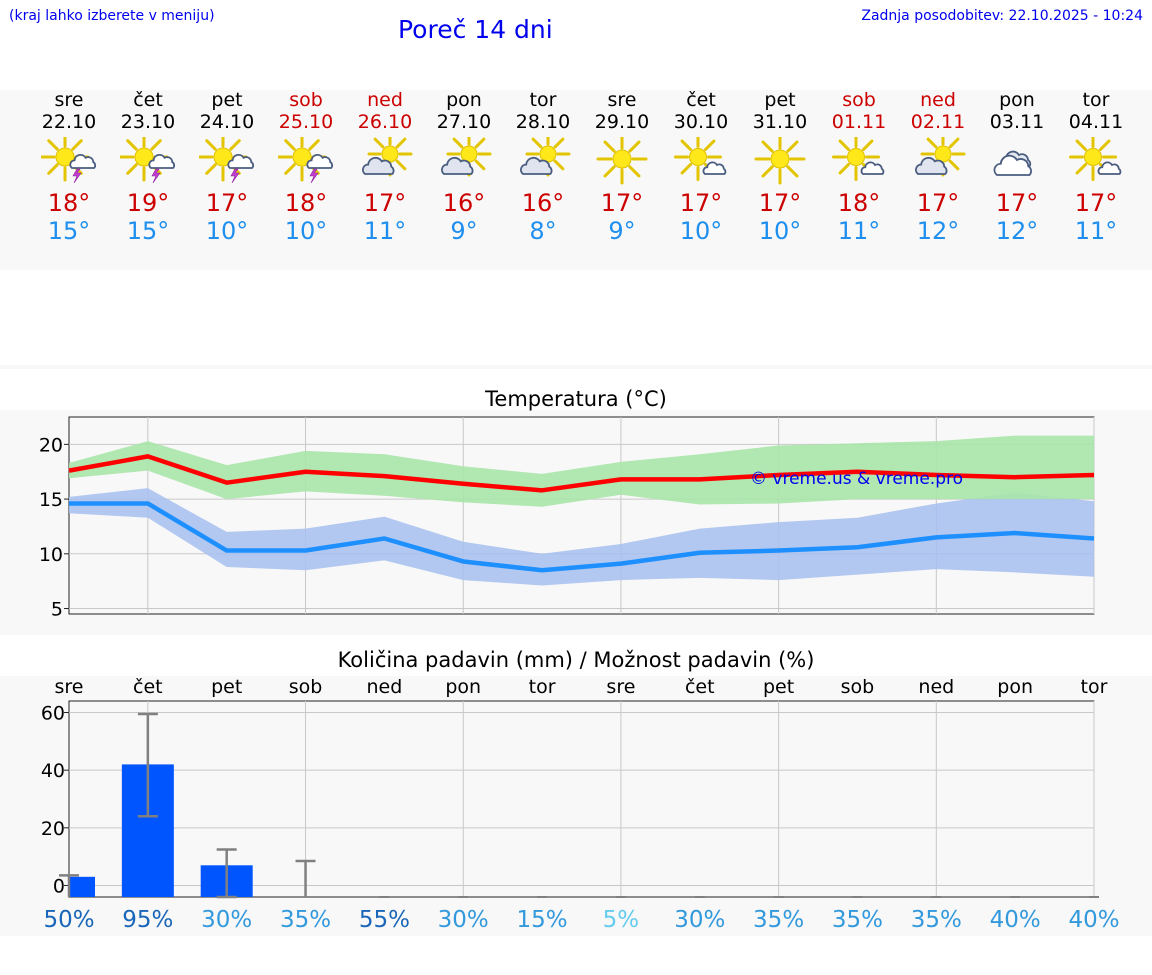 The width and height of the screenshot is (1152, 975). What do you see at coordinates (148, 122) in the screenshot?
I see `day-date: 23.10` at bounding box center [148, 122].